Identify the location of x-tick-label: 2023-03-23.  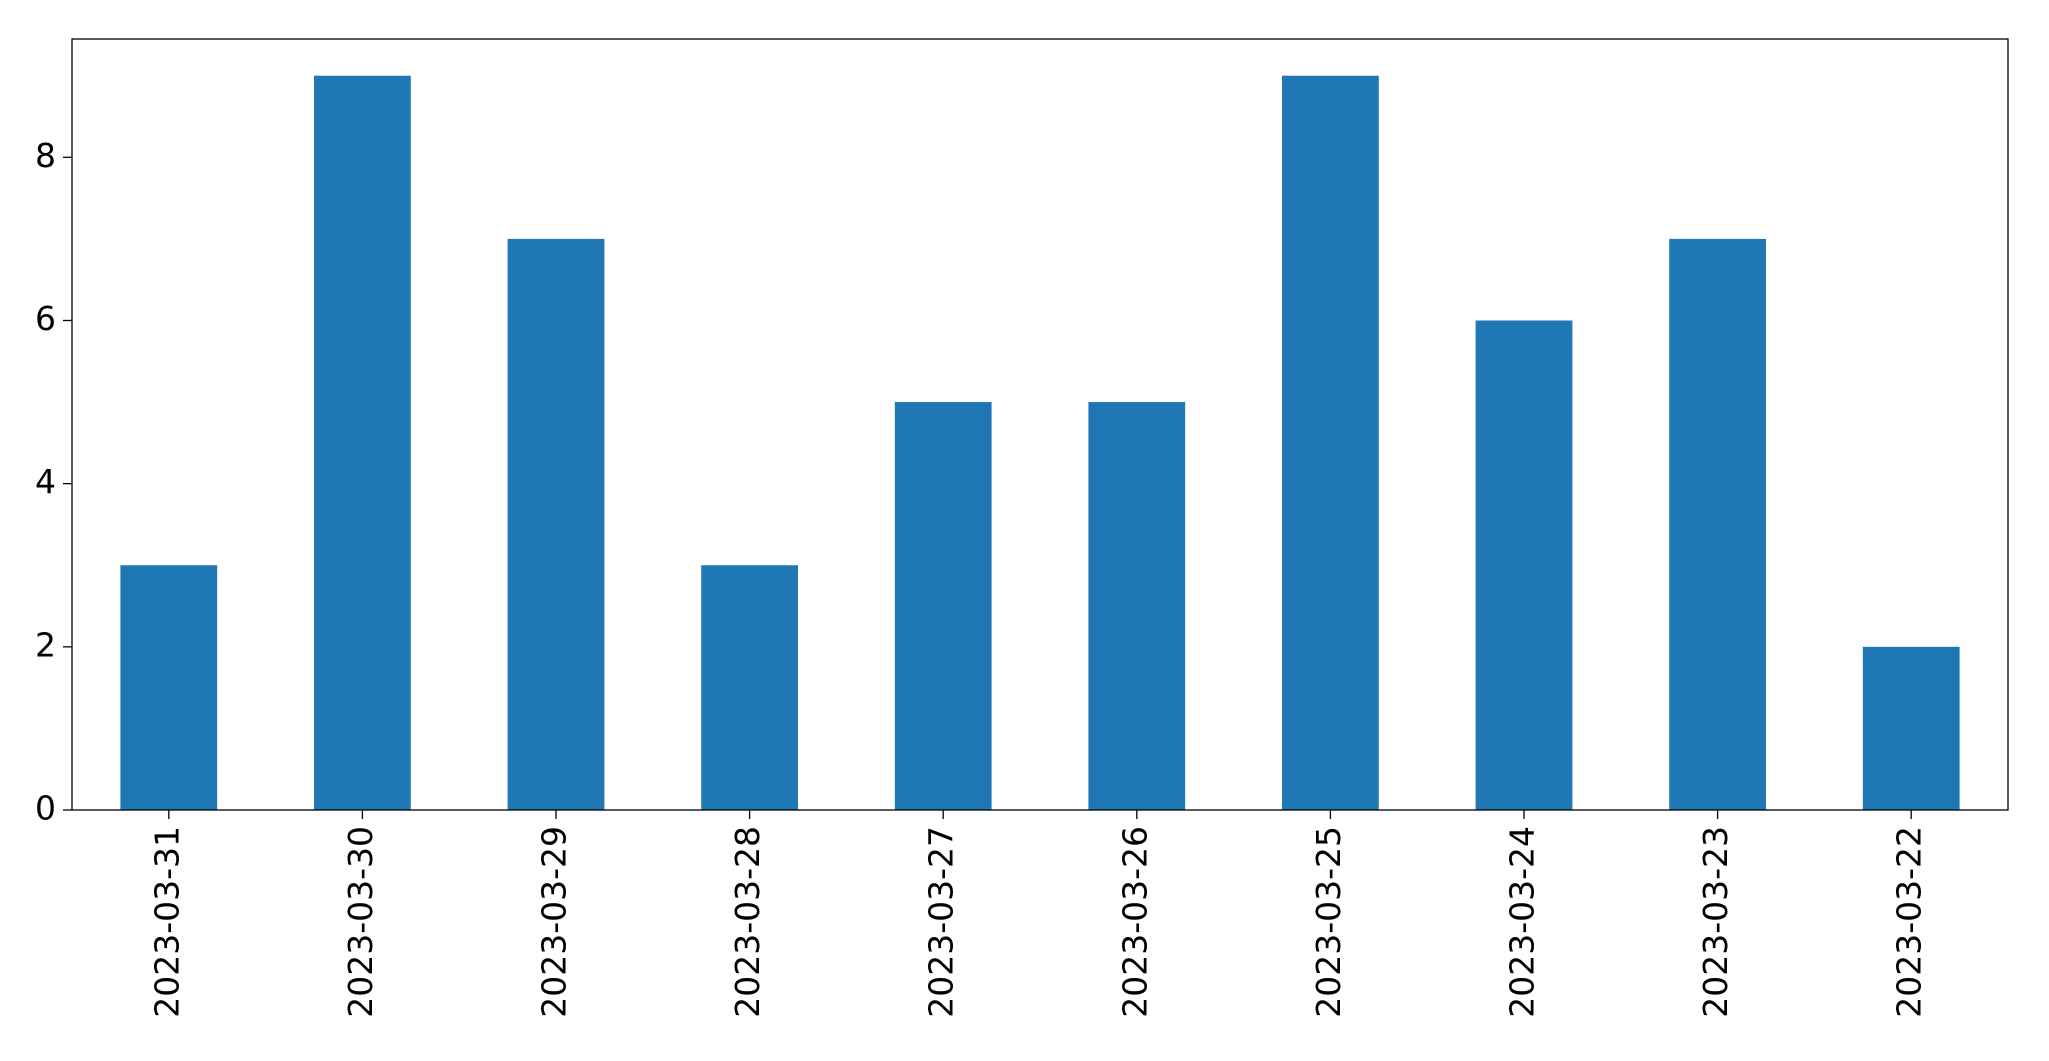
(1715, 922).